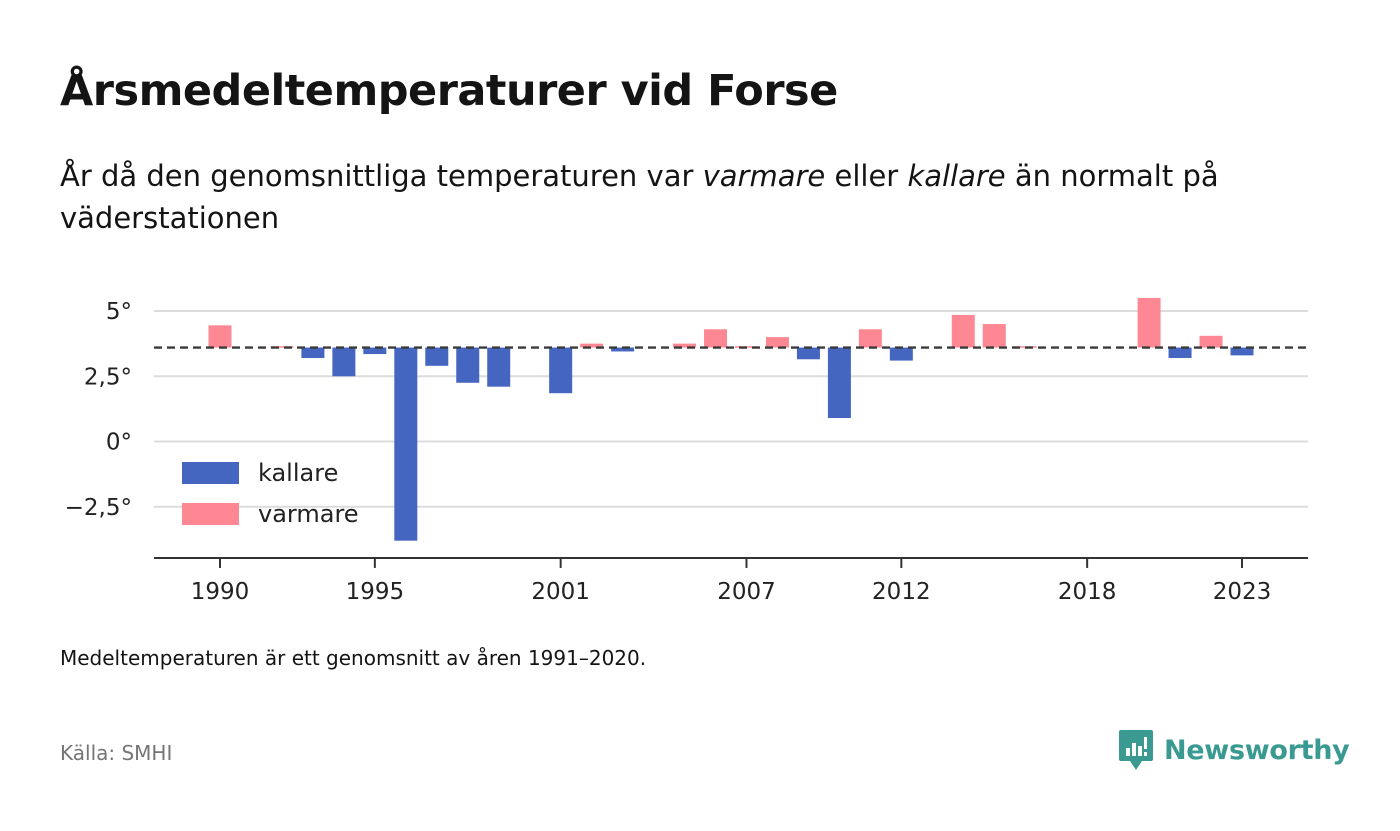 The image size is (1400, 831). Describe the element at coordinates (746, 592) in the screenshot. I see `x-tick-label: 2007` at that location.